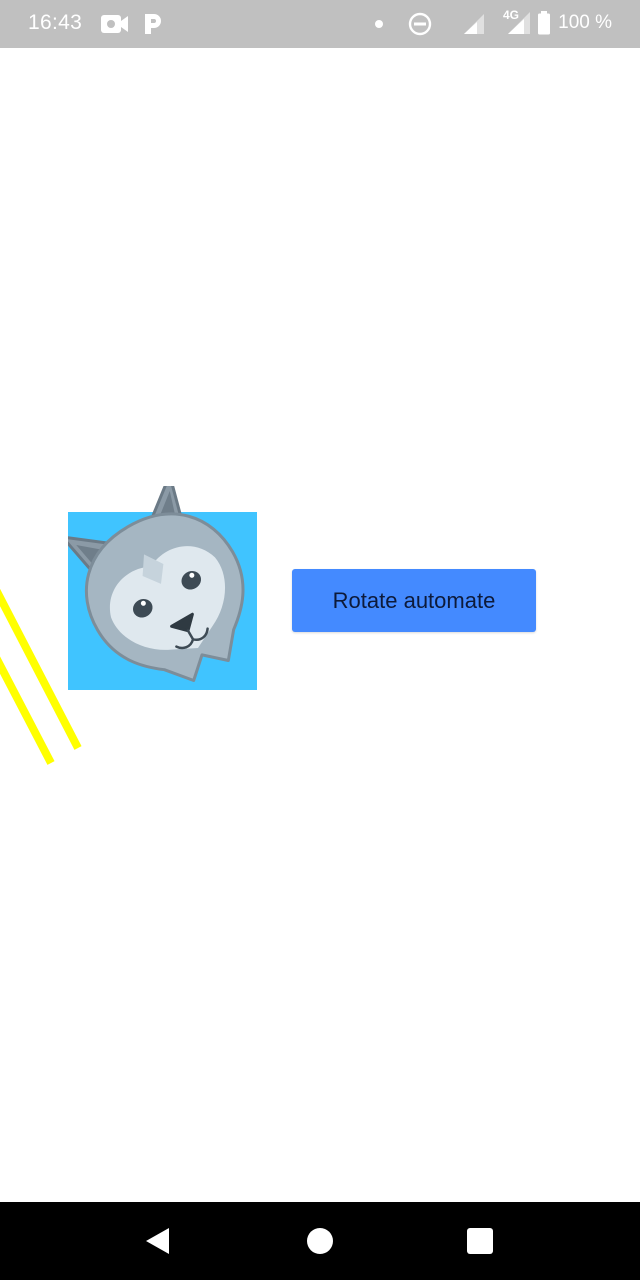 Image resolution: width=640 pixels, height=1280 pixels. Describe the element at coordinates (320, 24) in the screenshot. I see `status-bar: 16:43` at that location.